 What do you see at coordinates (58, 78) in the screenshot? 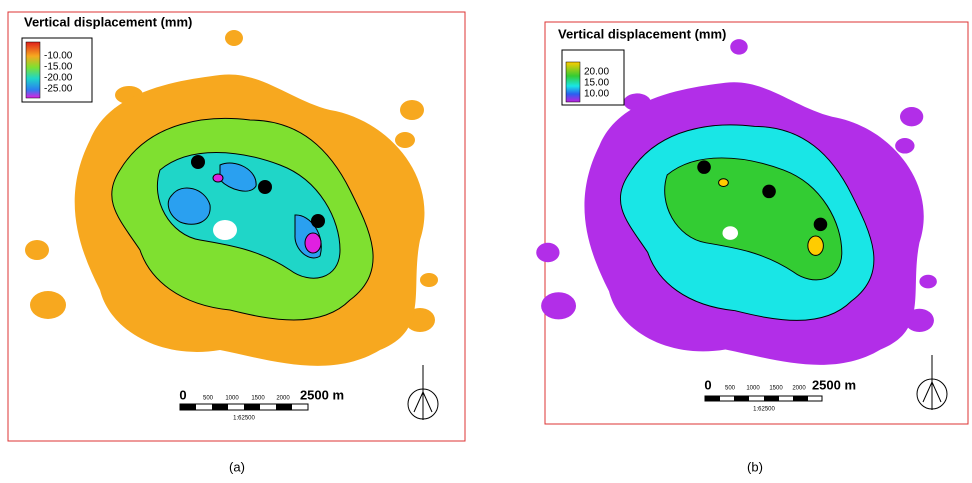
I see `legend-label: -20.00` at bounding box center [58, 78].